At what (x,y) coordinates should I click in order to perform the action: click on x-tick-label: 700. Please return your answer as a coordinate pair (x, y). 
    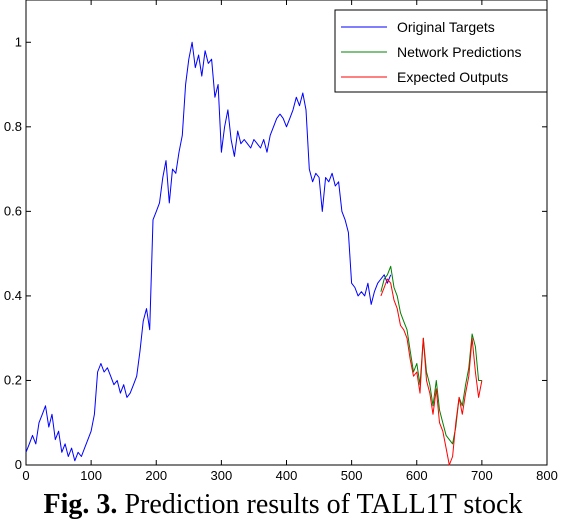
    Looking at the image, I should click on (482, 475).